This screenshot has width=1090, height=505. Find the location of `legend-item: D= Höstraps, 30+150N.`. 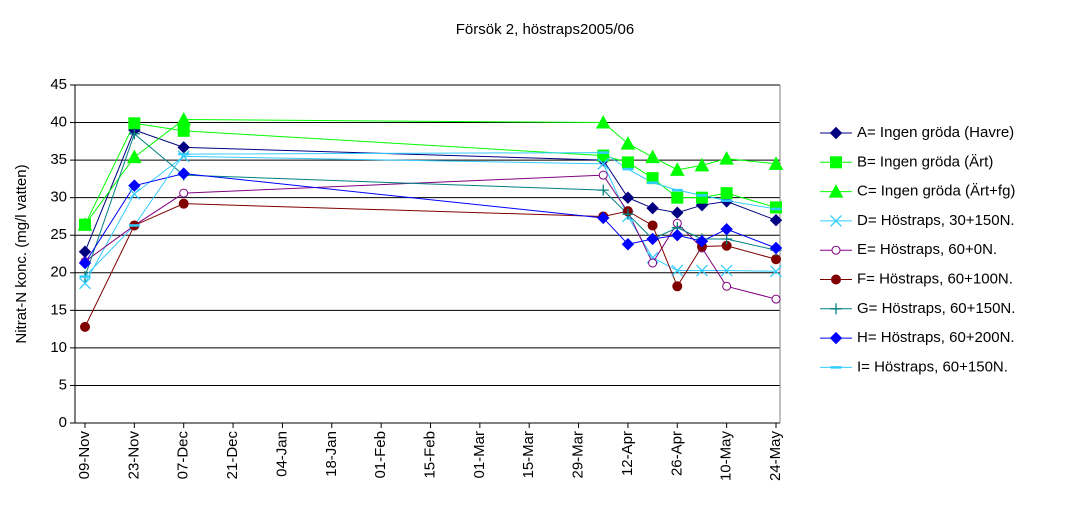

legend-item: D= Höstraps, 30+150N. is located at coordinates (917, 220).